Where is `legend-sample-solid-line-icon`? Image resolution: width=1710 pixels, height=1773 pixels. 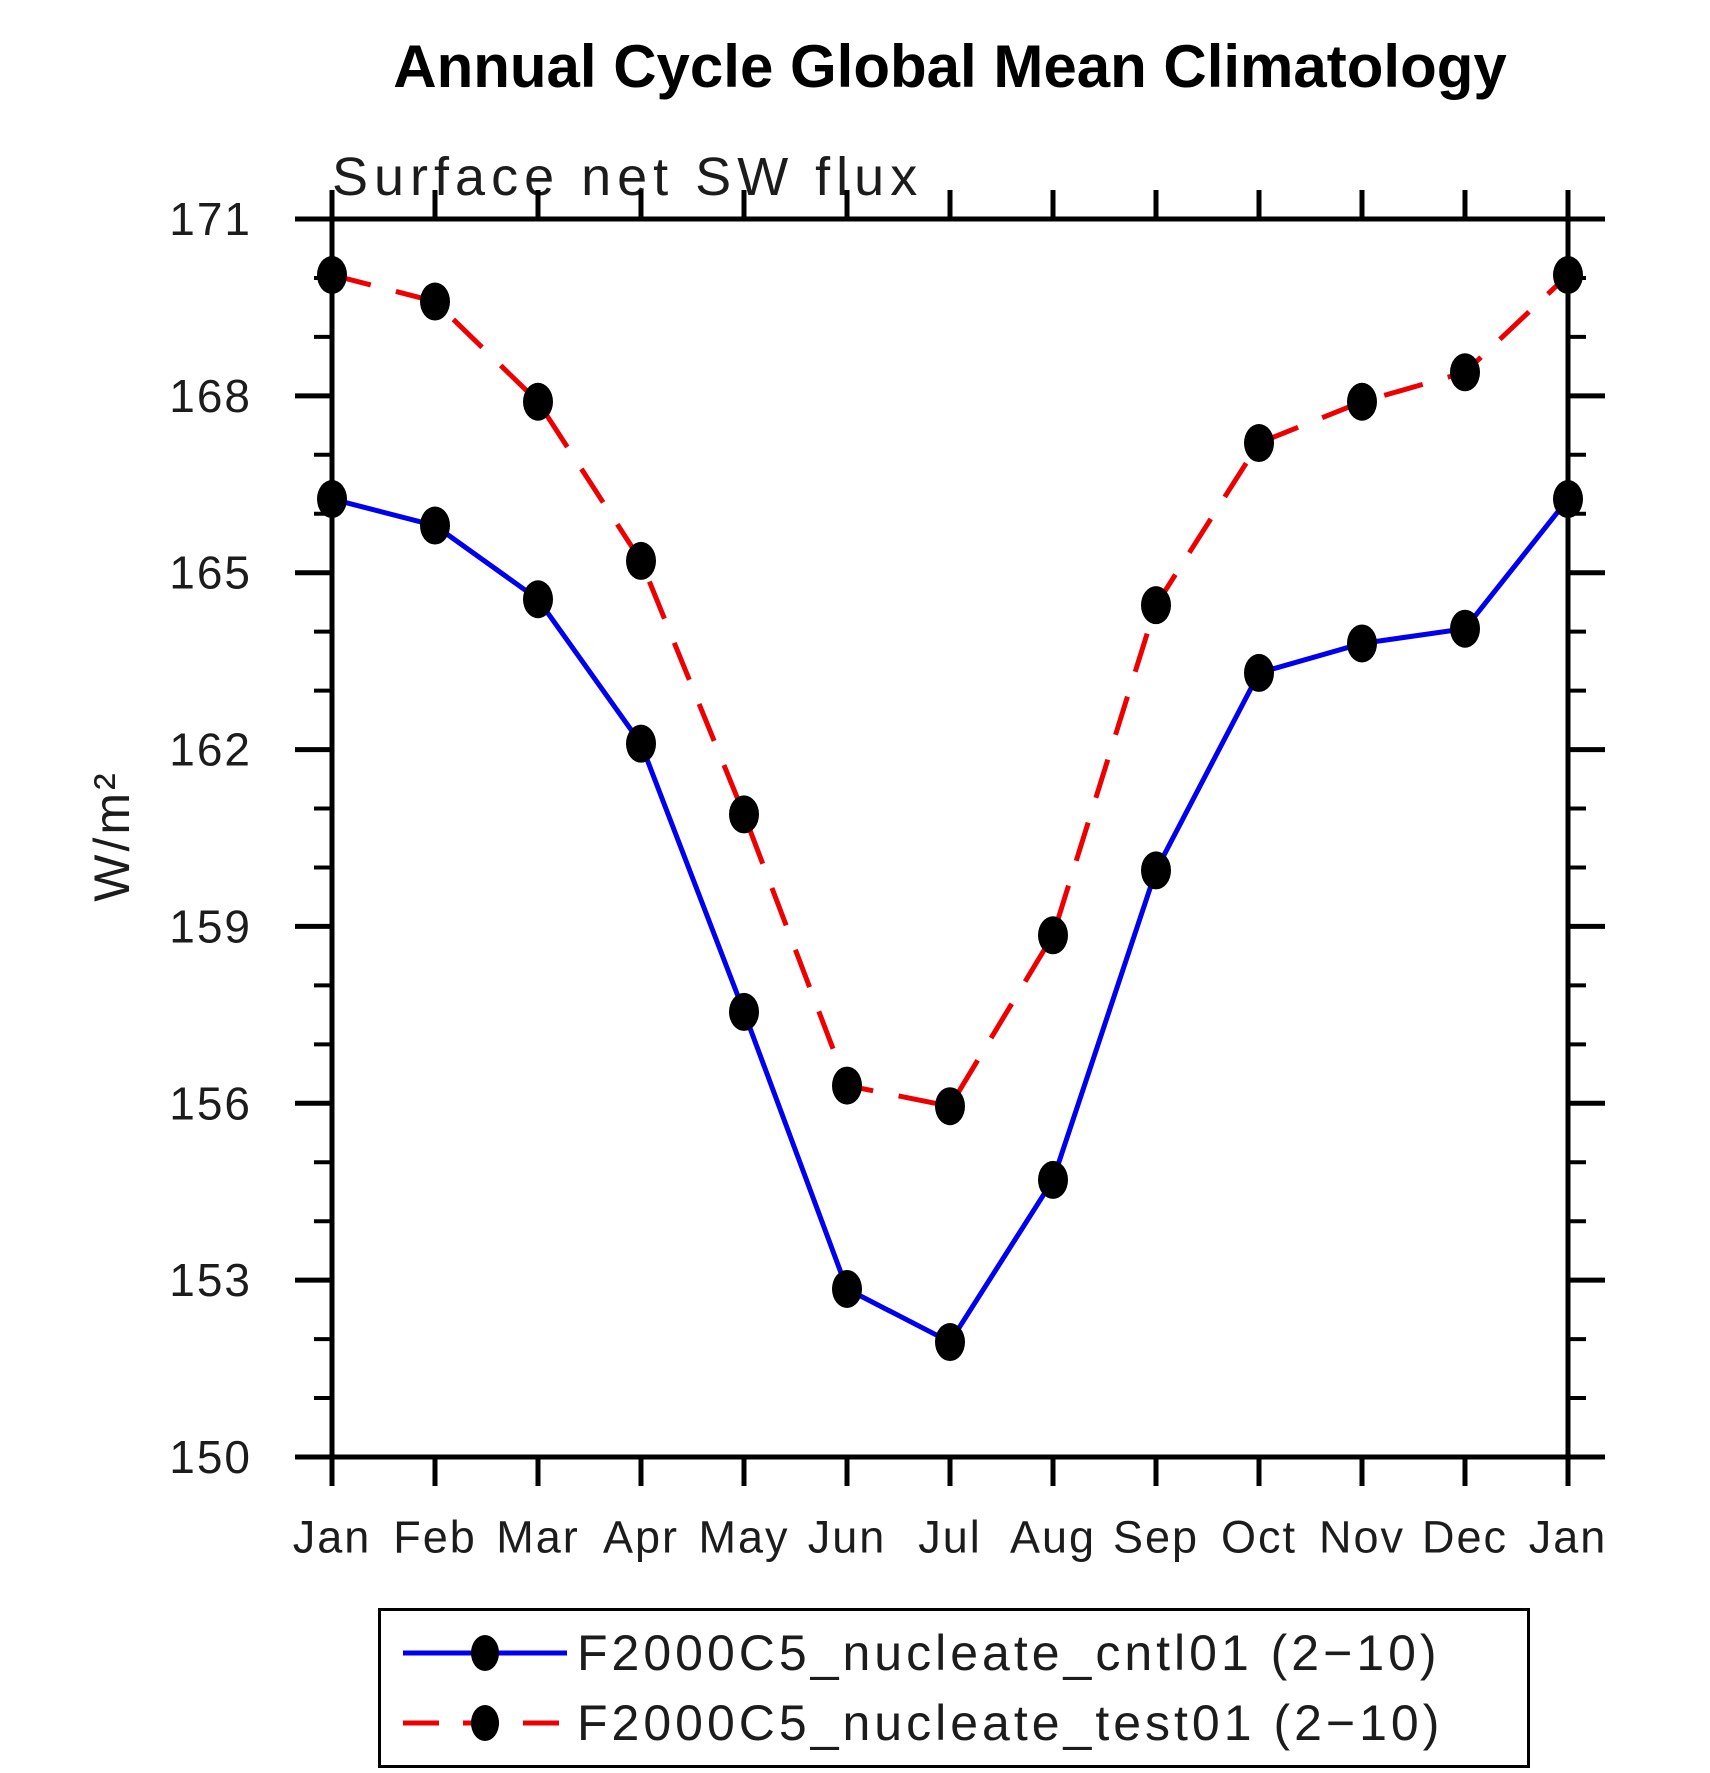
legend-sample-solid-line-icon is located at coordinates (485, 1652).